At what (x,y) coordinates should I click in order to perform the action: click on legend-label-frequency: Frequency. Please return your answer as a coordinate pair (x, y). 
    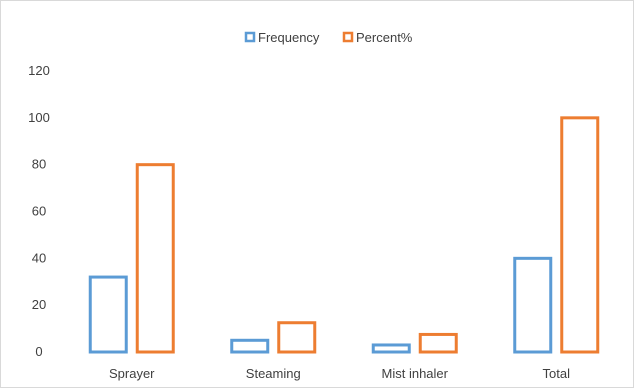
    Looking at the image, I should click on (289, 37).